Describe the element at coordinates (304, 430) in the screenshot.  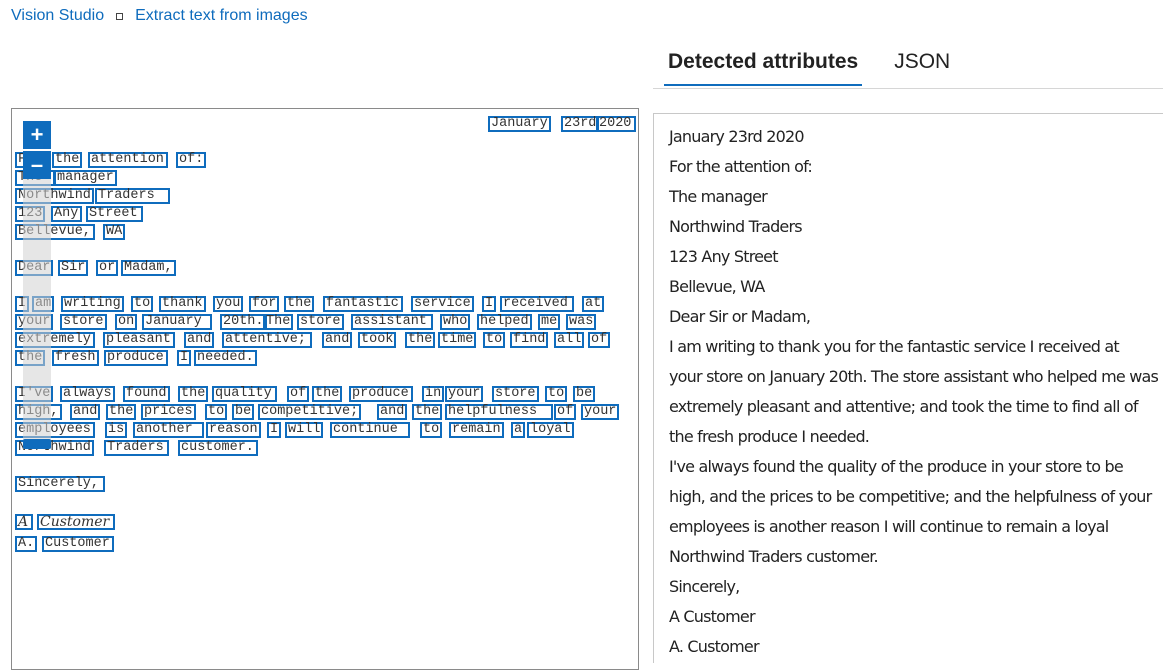
I see `word-bounding-box: will` at that location.